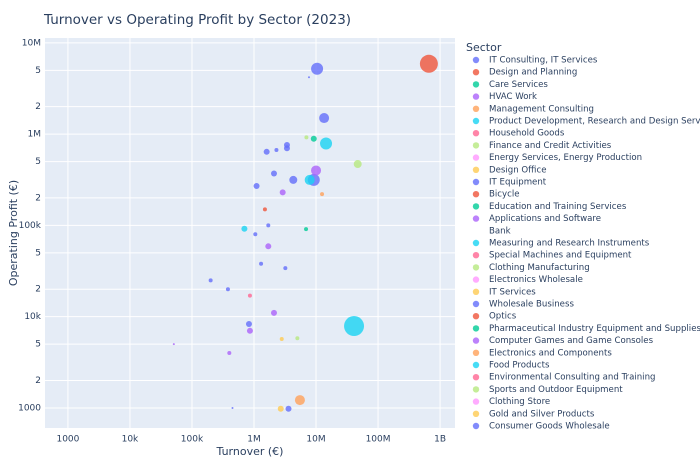 This screenshot has width=700, height=461. Describe the element at coordinates (130, 440) in the screenshot. I see `x-tick-label: 10k` at that location.